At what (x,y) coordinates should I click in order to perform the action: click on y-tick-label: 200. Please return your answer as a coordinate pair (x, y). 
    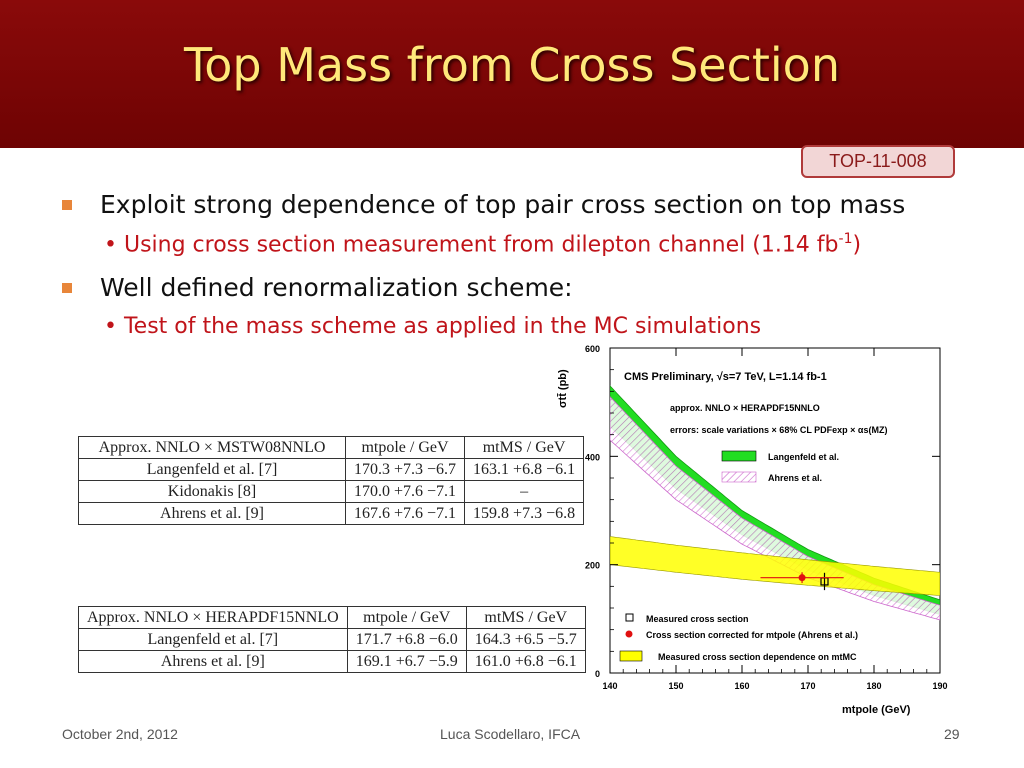
    Looking at the image, I should click on (592, 566).